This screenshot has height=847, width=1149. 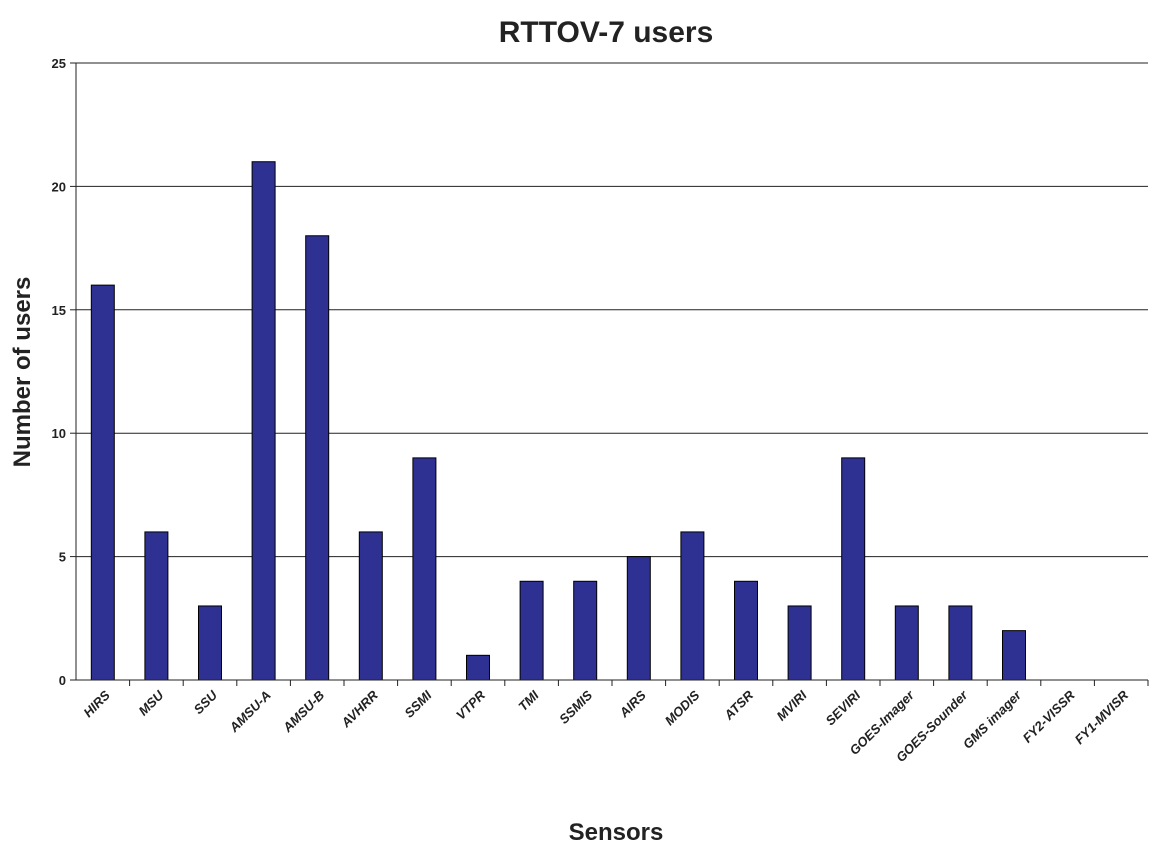 I want to click on x-axis-title: Sensors, so click(x=616, y=832).